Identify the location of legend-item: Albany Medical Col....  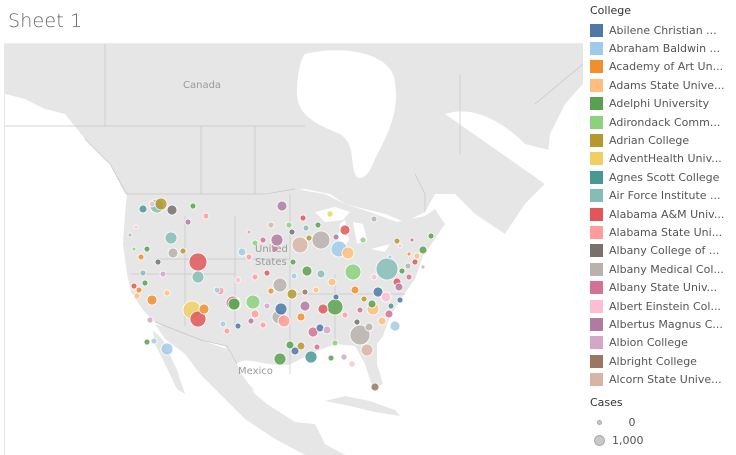
(663, 269).